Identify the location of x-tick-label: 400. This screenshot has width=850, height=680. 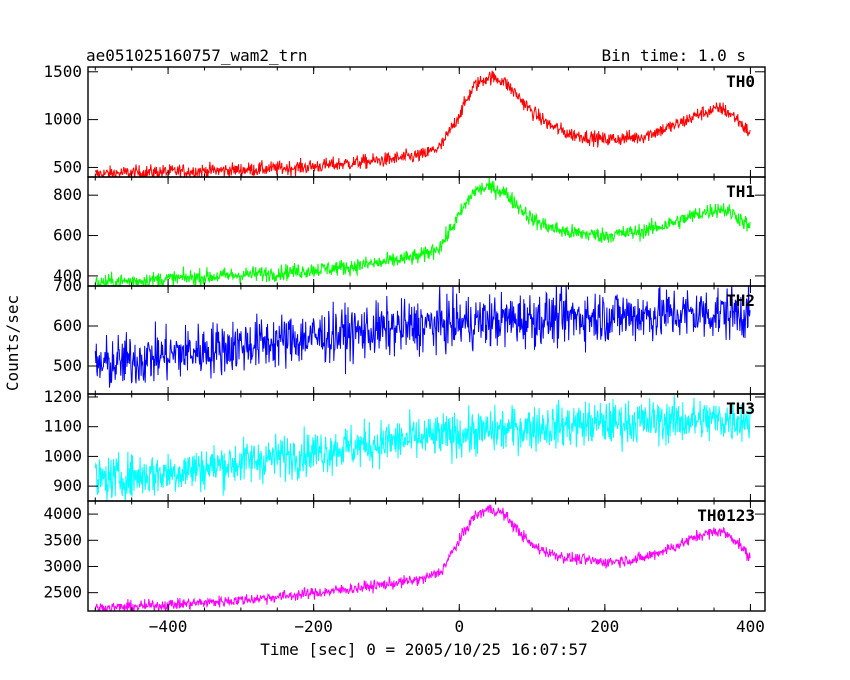
(750, 626).